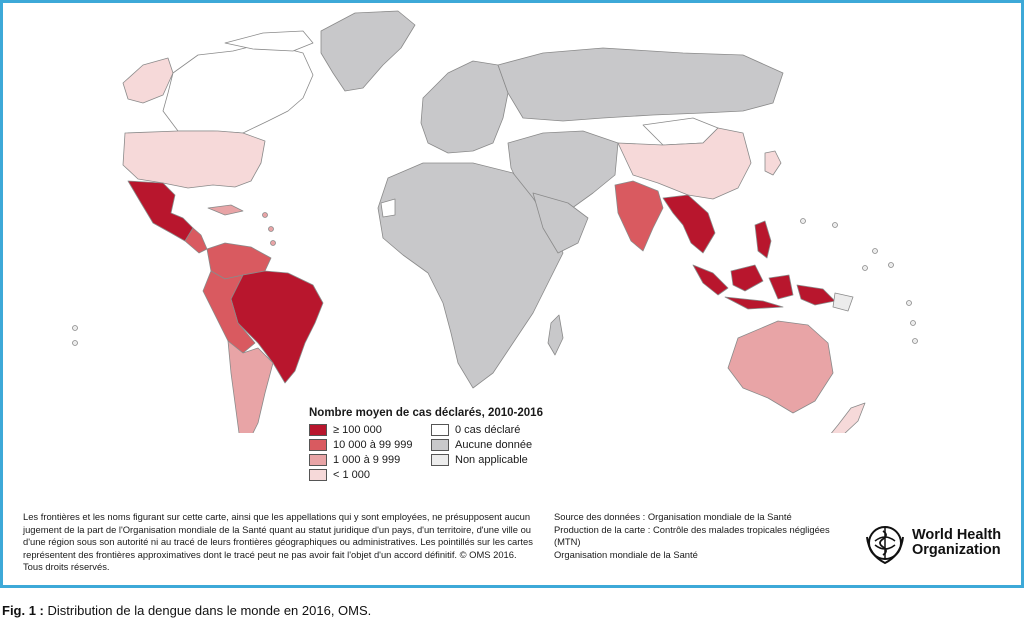 The width and height of the screenshot is (1024, 622). I want to click on who-name-line: World Health, so click(957, 535).